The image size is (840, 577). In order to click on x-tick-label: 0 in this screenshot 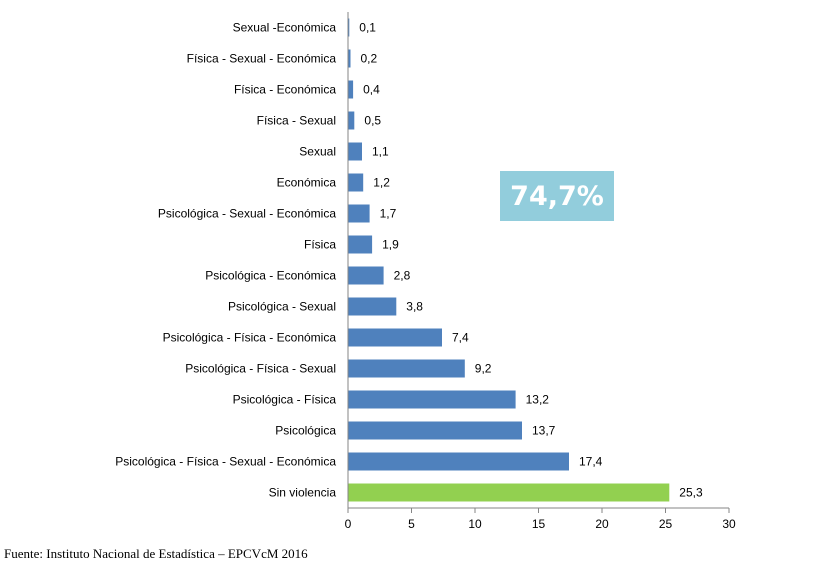, I will do `click(348, 524)`.